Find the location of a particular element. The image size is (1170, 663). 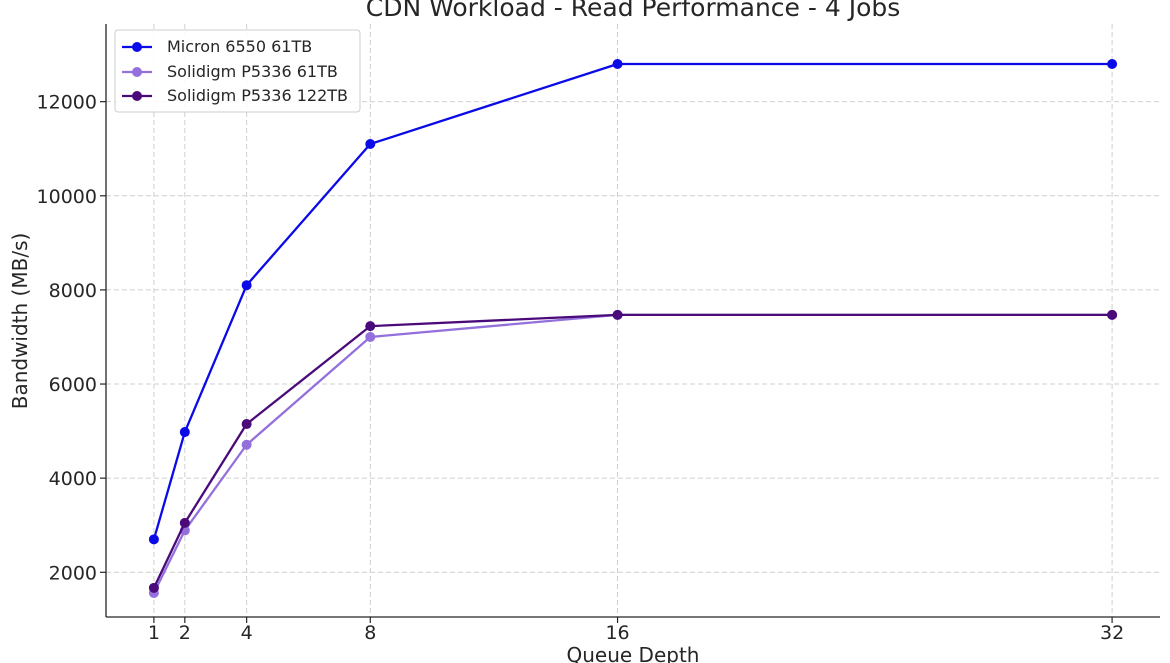

y-tick-label: 6000 is located at coordinates (73, 385).